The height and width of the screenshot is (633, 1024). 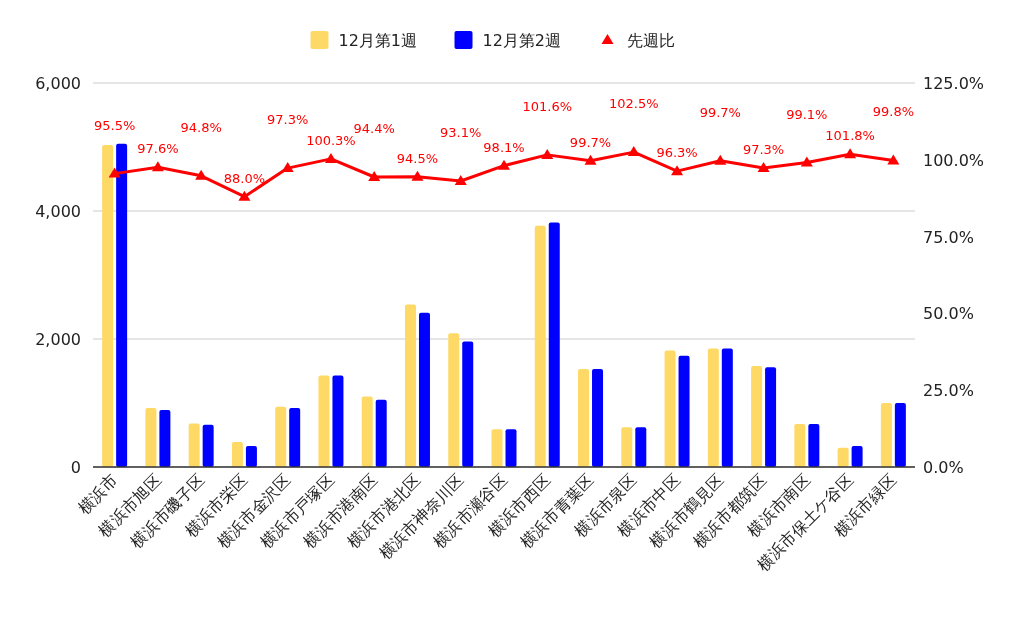 I want to click on data-label: 99.1%, so click(x=807, y=114).